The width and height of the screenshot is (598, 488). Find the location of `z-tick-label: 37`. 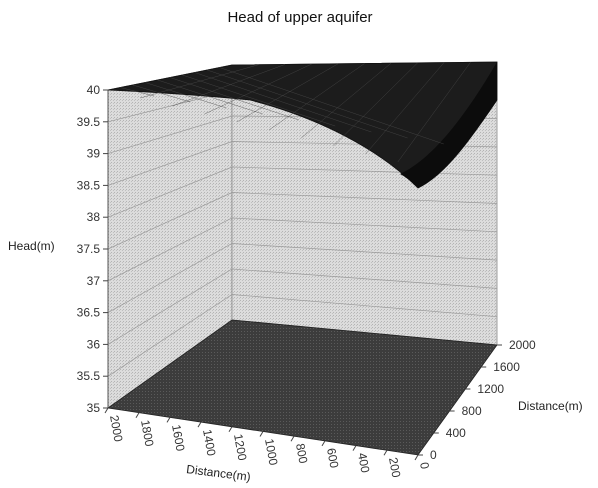

z-tick-label: 37 is located at coordinates (94, 281).